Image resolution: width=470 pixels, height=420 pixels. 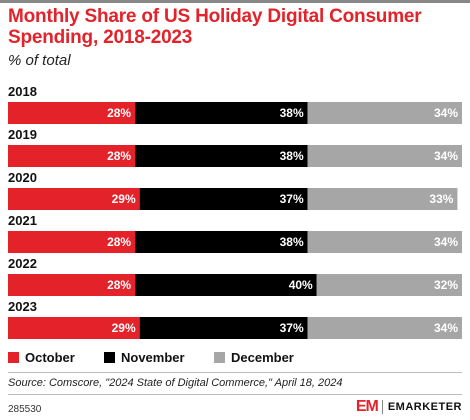 What do you see at coordinates (292, 156) in the screenshot?
I see `data-label-november-2019: 38%` at bounding box center [292, 156].